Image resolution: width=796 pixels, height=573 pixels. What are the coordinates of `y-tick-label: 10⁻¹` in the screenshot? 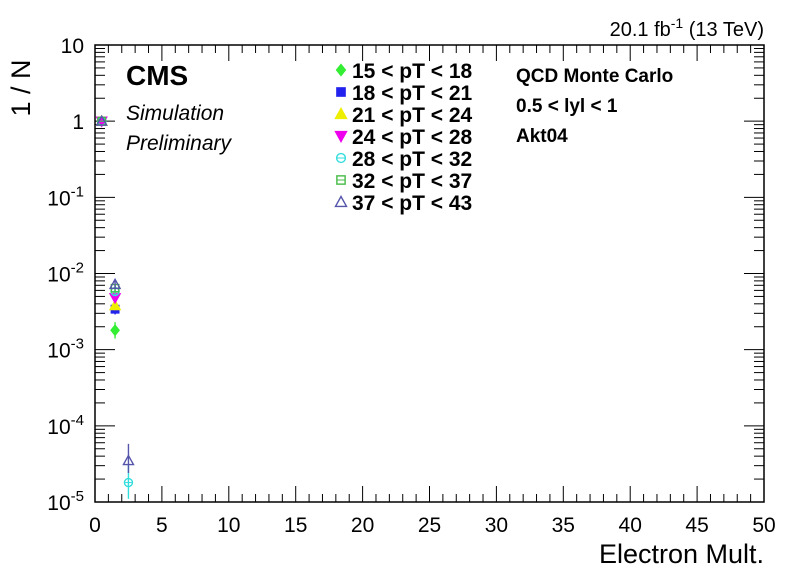 It's located at (65, 196).